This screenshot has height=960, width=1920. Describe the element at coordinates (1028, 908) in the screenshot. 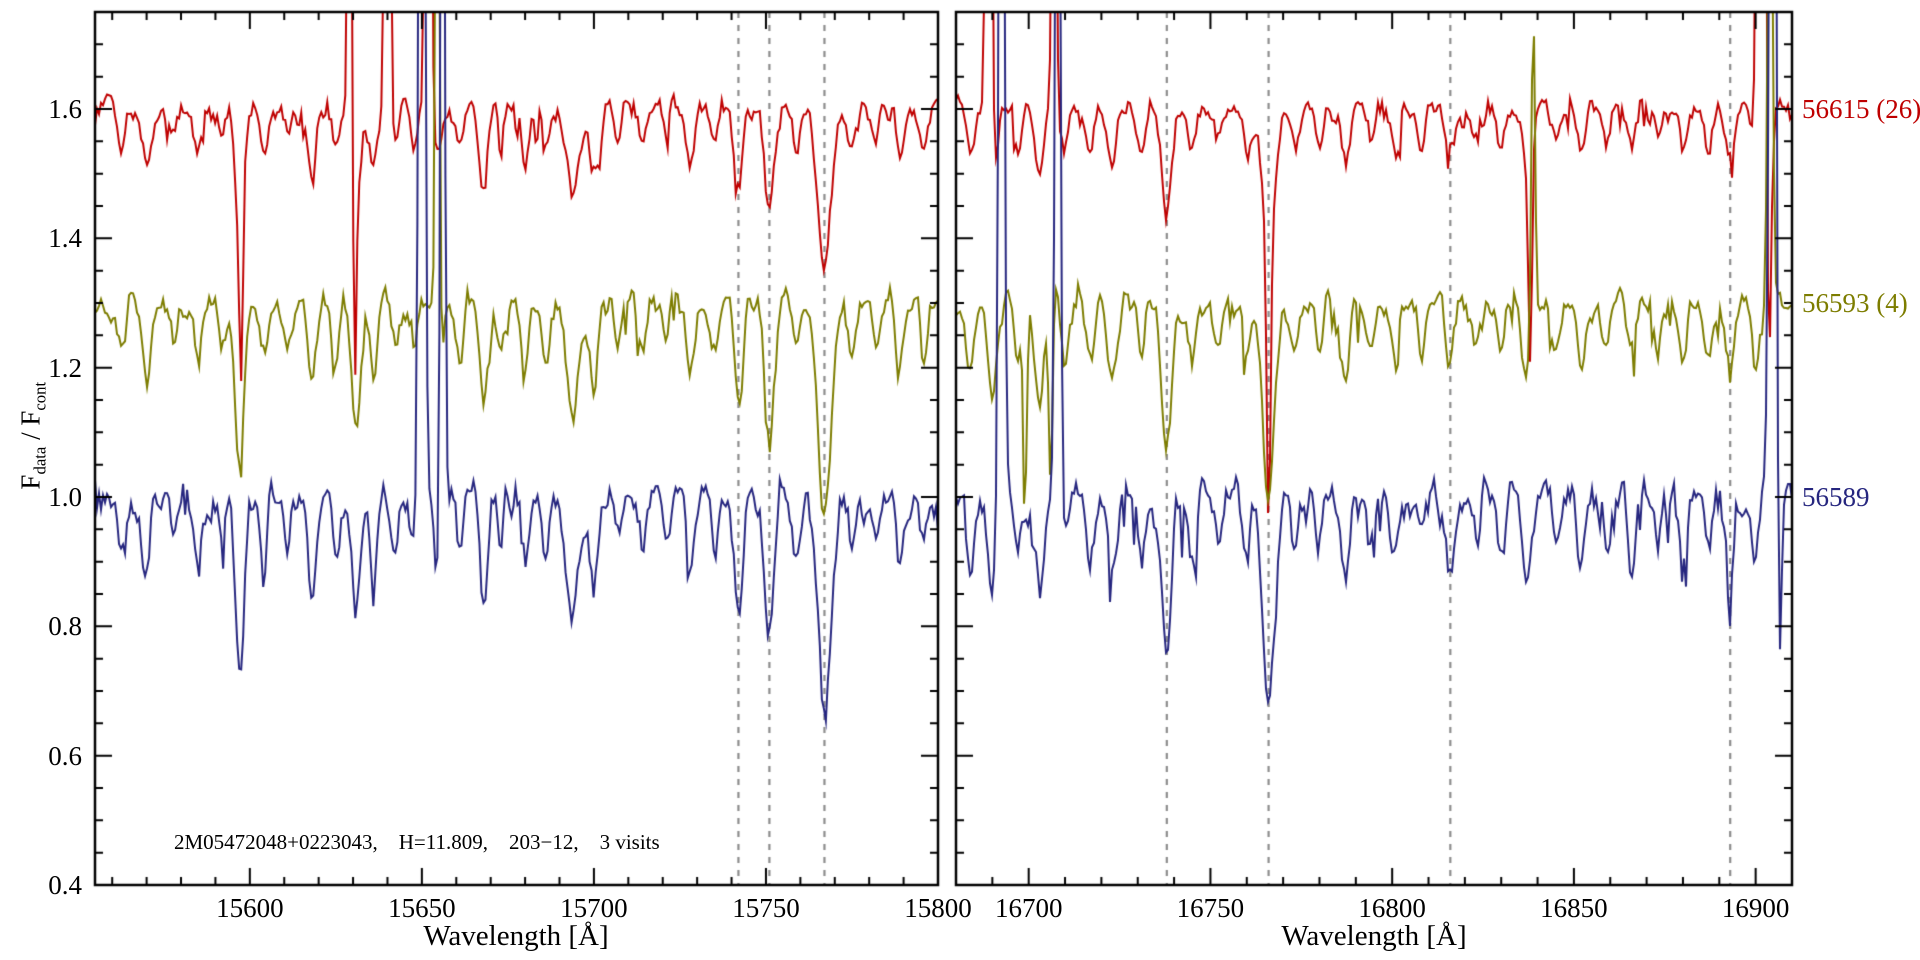

I see `x-tick-label: 16700` at that location.